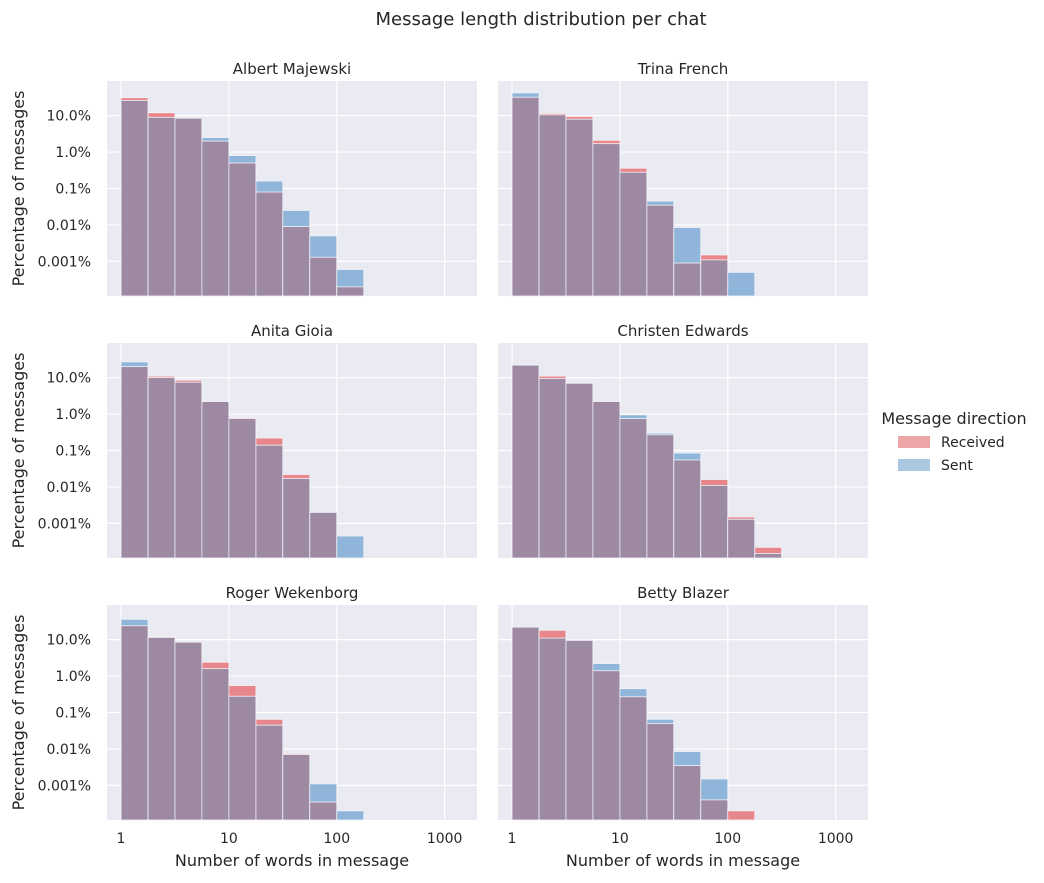 The width and height of the screenshot is (1044, 883). Describe the element at coordinates (953, 418) in the screenshot. I see `legend-title: Message direction` at that location.